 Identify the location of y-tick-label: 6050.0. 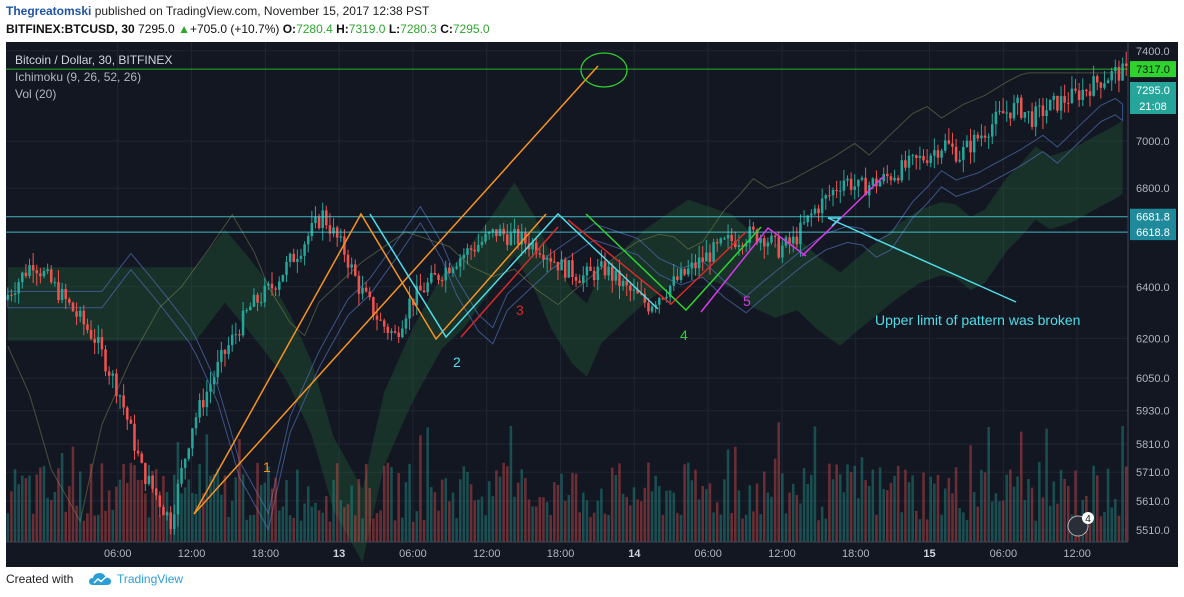
(1153, 379).